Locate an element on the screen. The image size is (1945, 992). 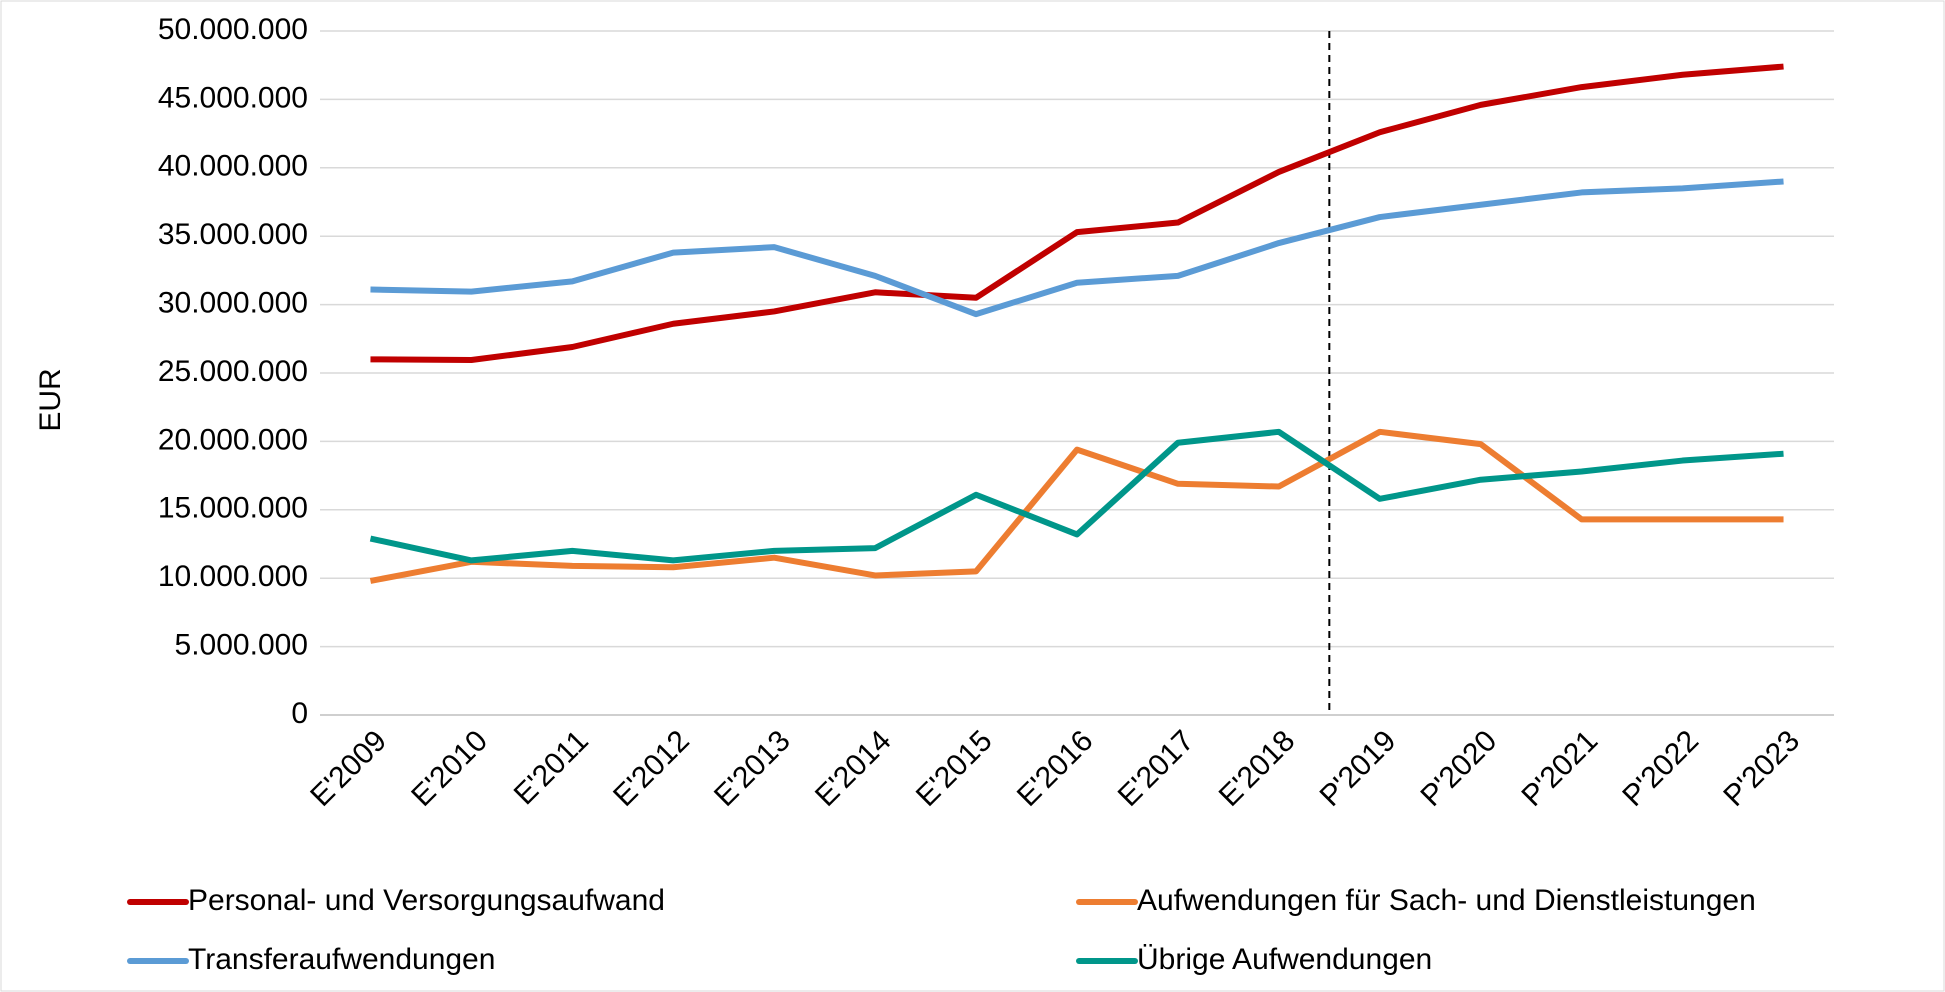
legend-label: Übrige Aufwendungen is located at coordinates (1284, 959).